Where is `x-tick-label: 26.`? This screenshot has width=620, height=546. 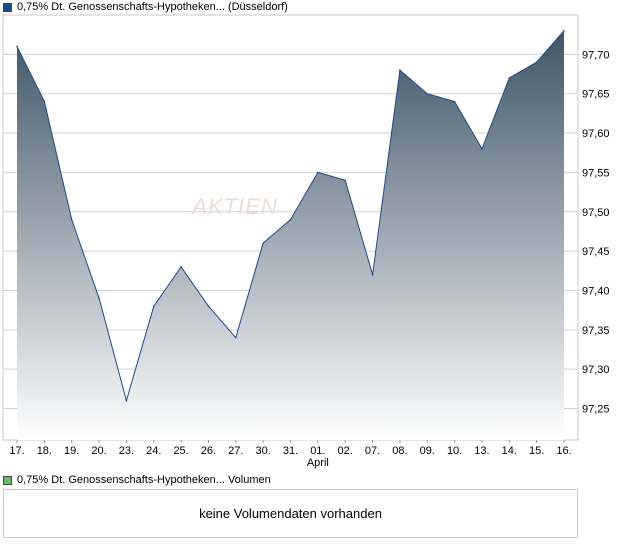 x-tick-label: 26. is located at coordinates (208, 451).